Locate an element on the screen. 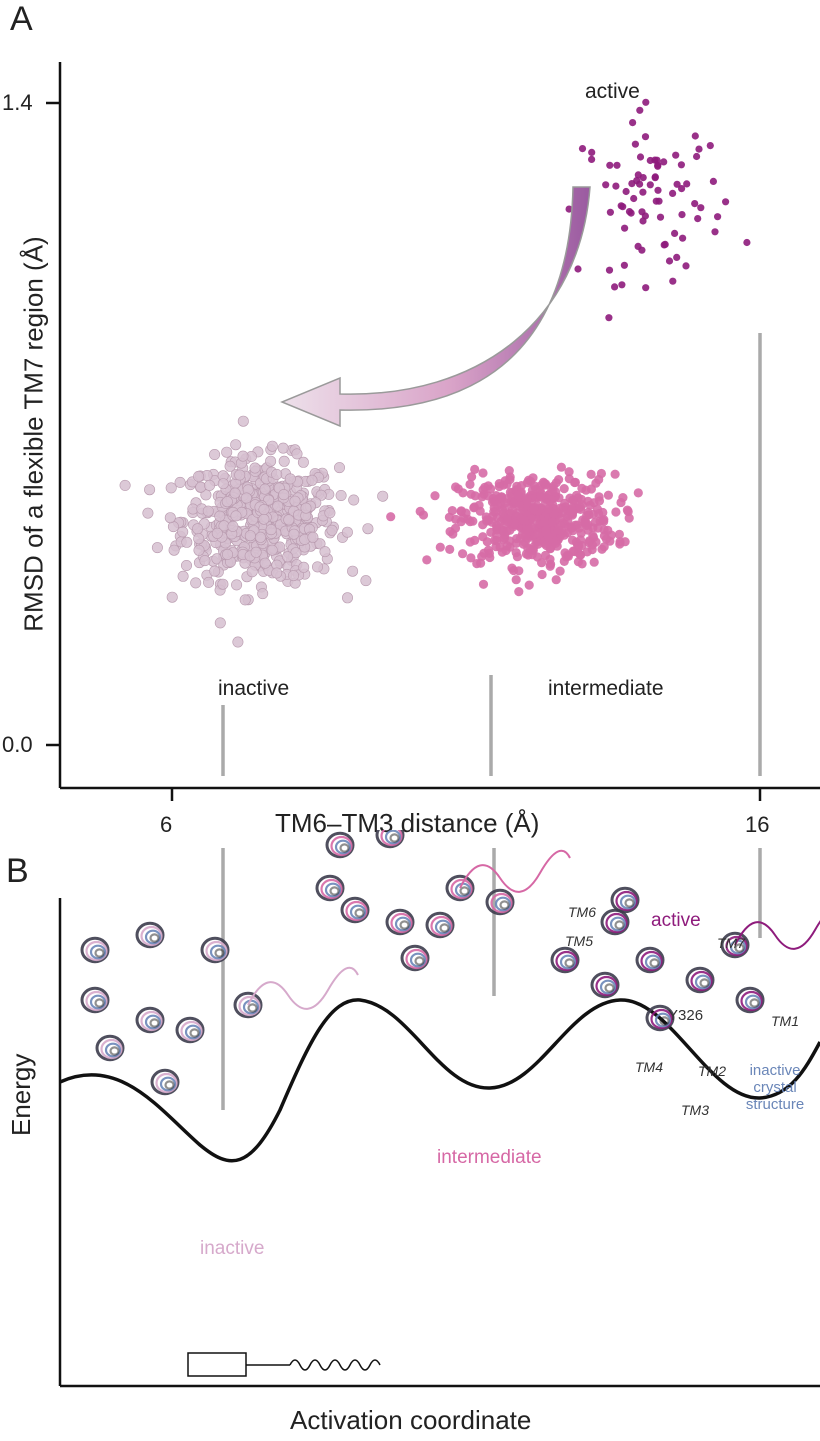 This screenshot has width=820, height=1441. coordinate-axis-label: Activation coordinate is located at coordinates (411, 1420).